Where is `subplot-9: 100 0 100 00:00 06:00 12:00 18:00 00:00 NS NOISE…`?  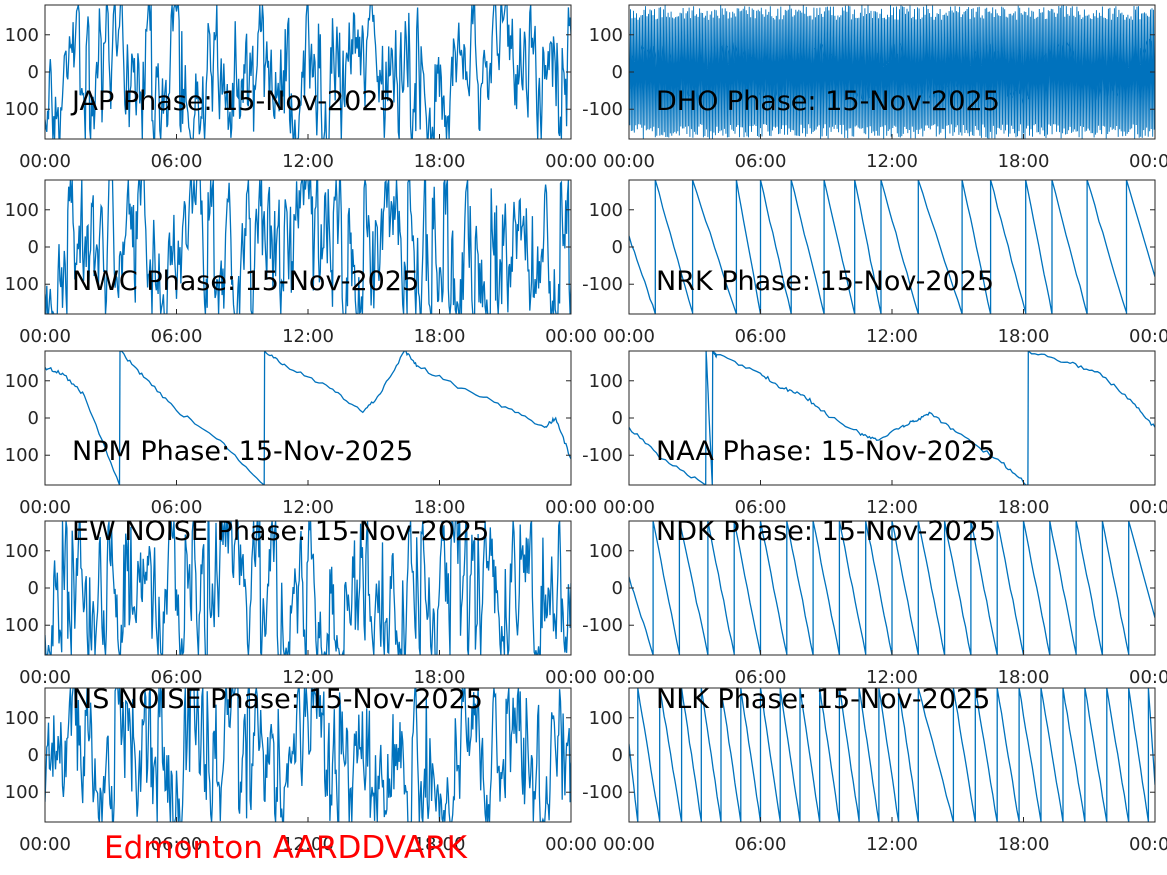 subplot-9: 100 0 100 00:00 06:00 12:00 18:00 00:00 NS NOISE… is located at coordinates (301, 769).